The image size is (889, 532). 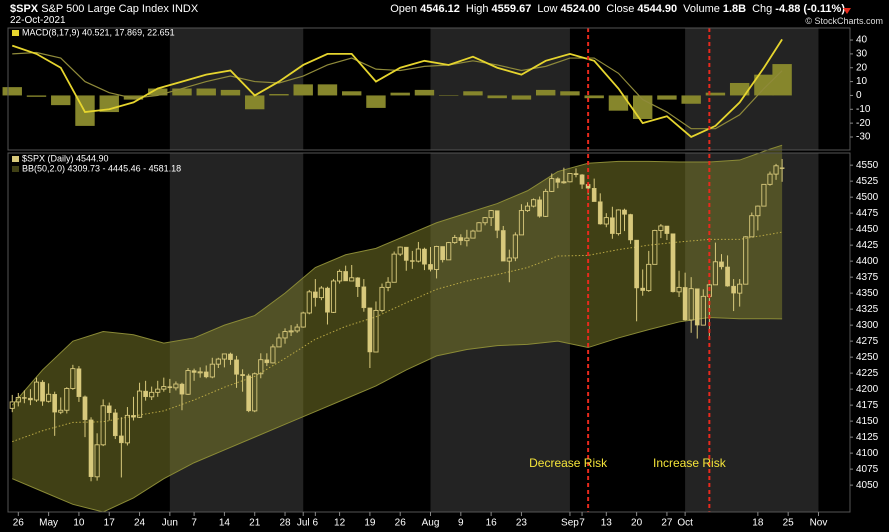 I want to click on y-tick-label: 4200, so click(x=867, y=389).